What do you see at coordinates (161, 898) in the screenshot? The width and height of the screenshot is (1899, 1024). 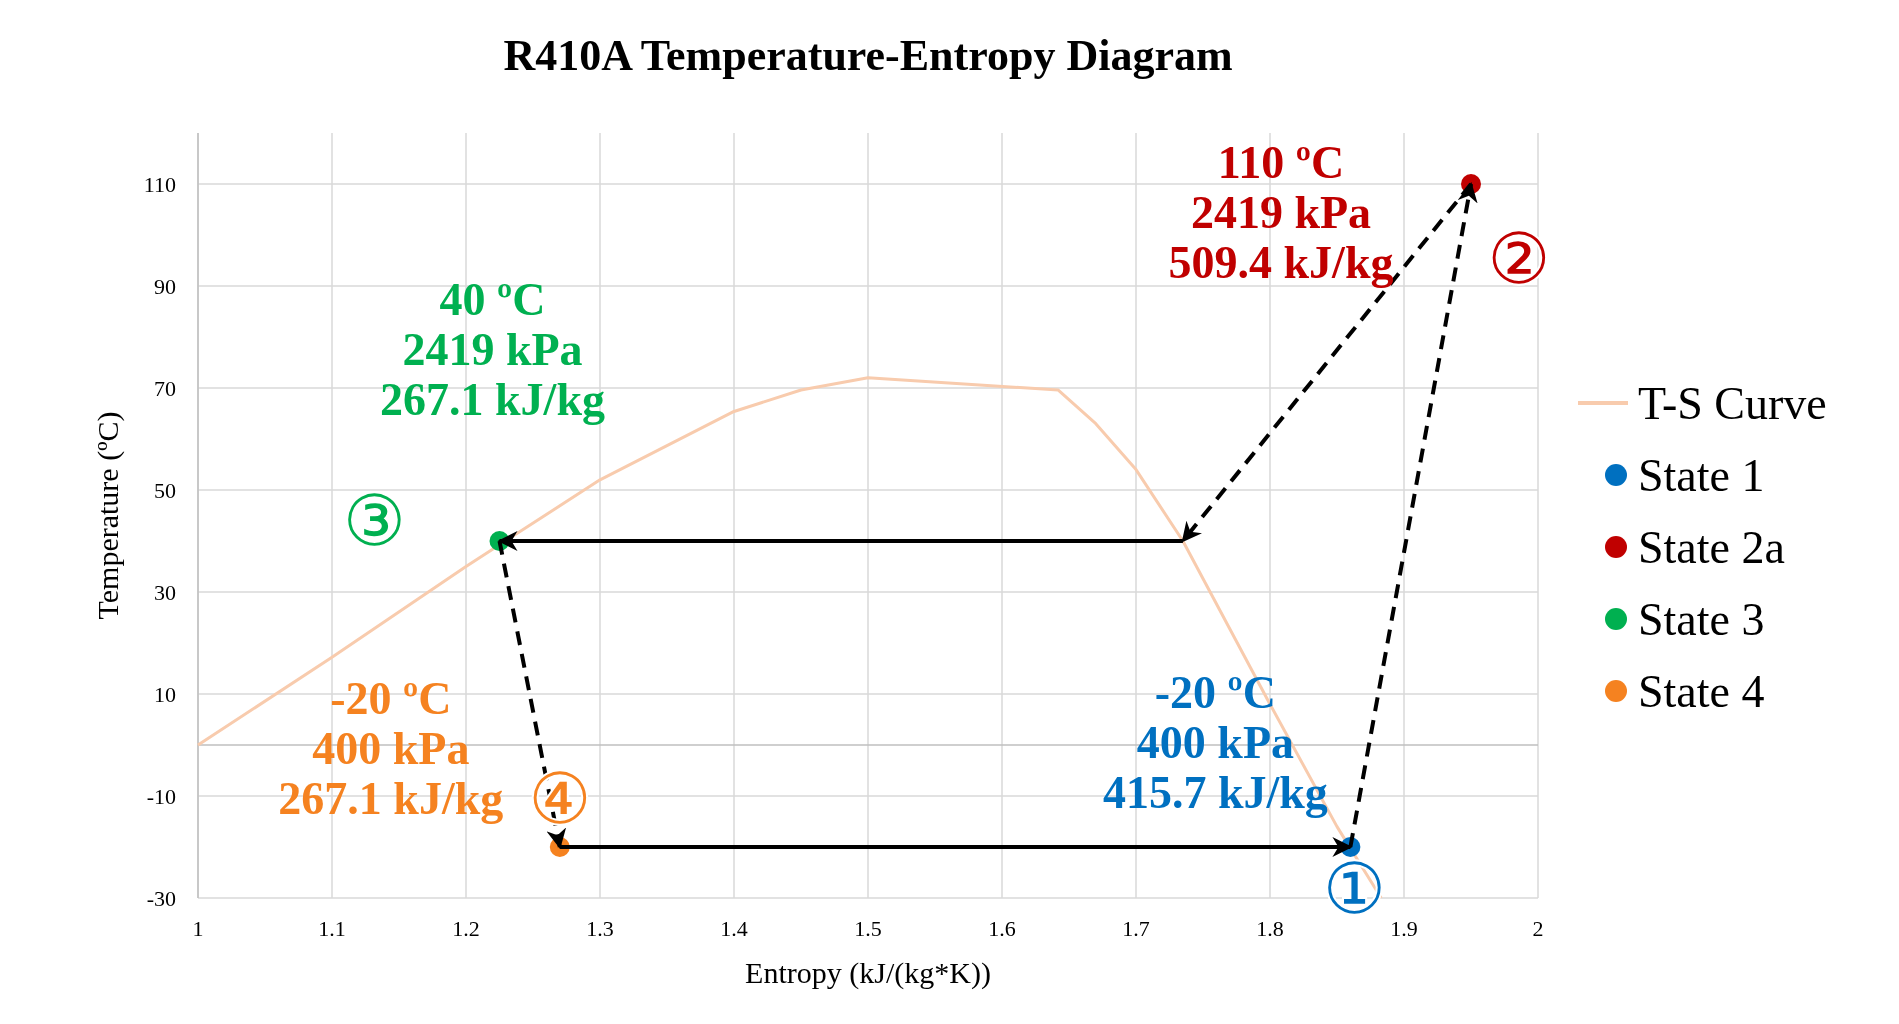 I see `y-tick-label: -30` at bounding box center [161, 898].